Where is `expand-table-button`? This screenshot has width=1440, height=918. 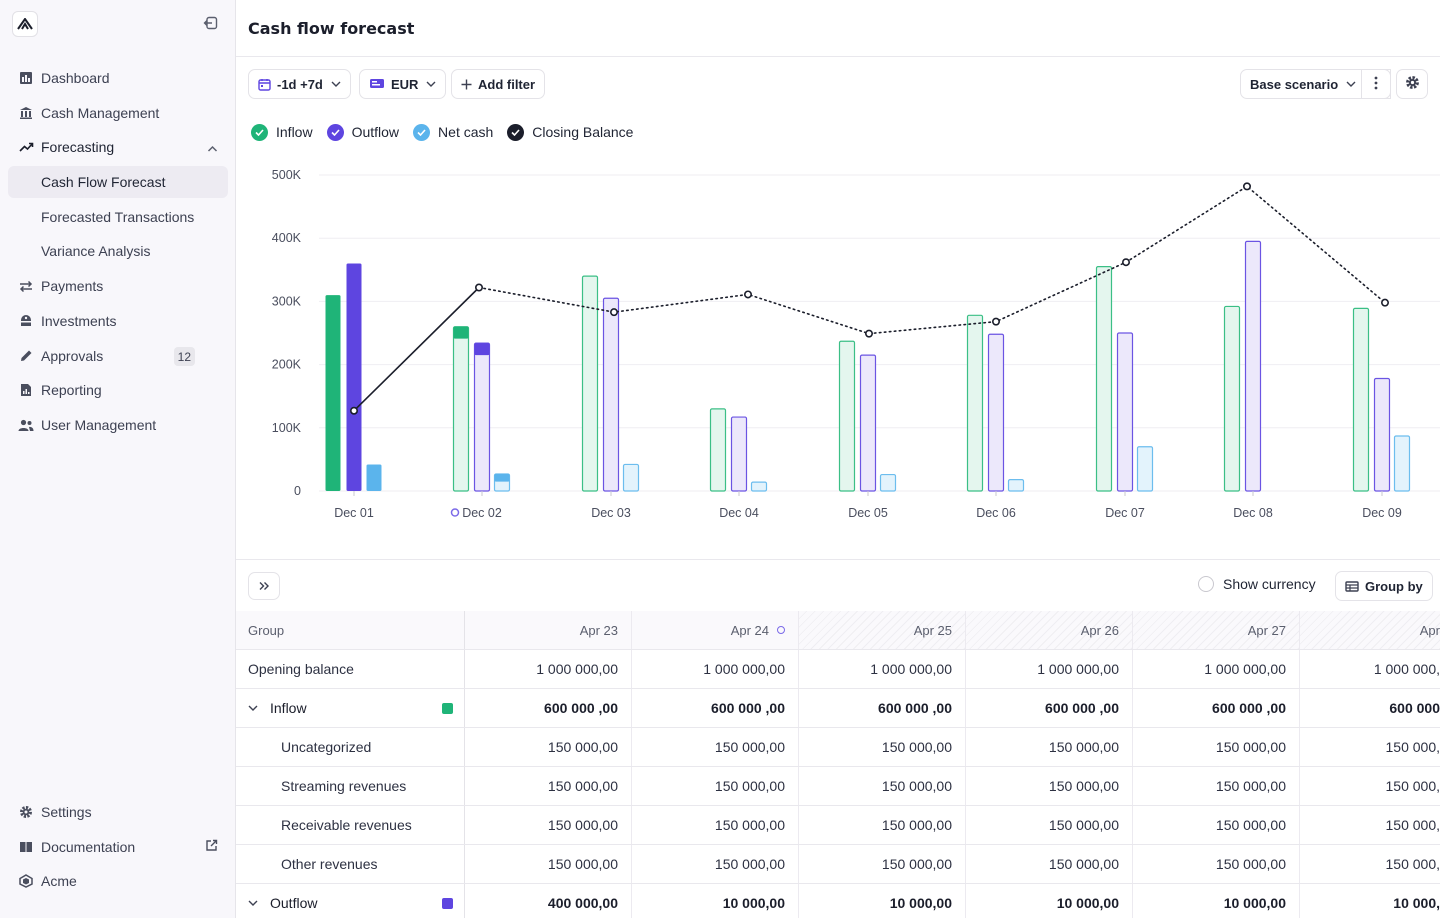 expand-table-button is located at coordinates (264, 586).